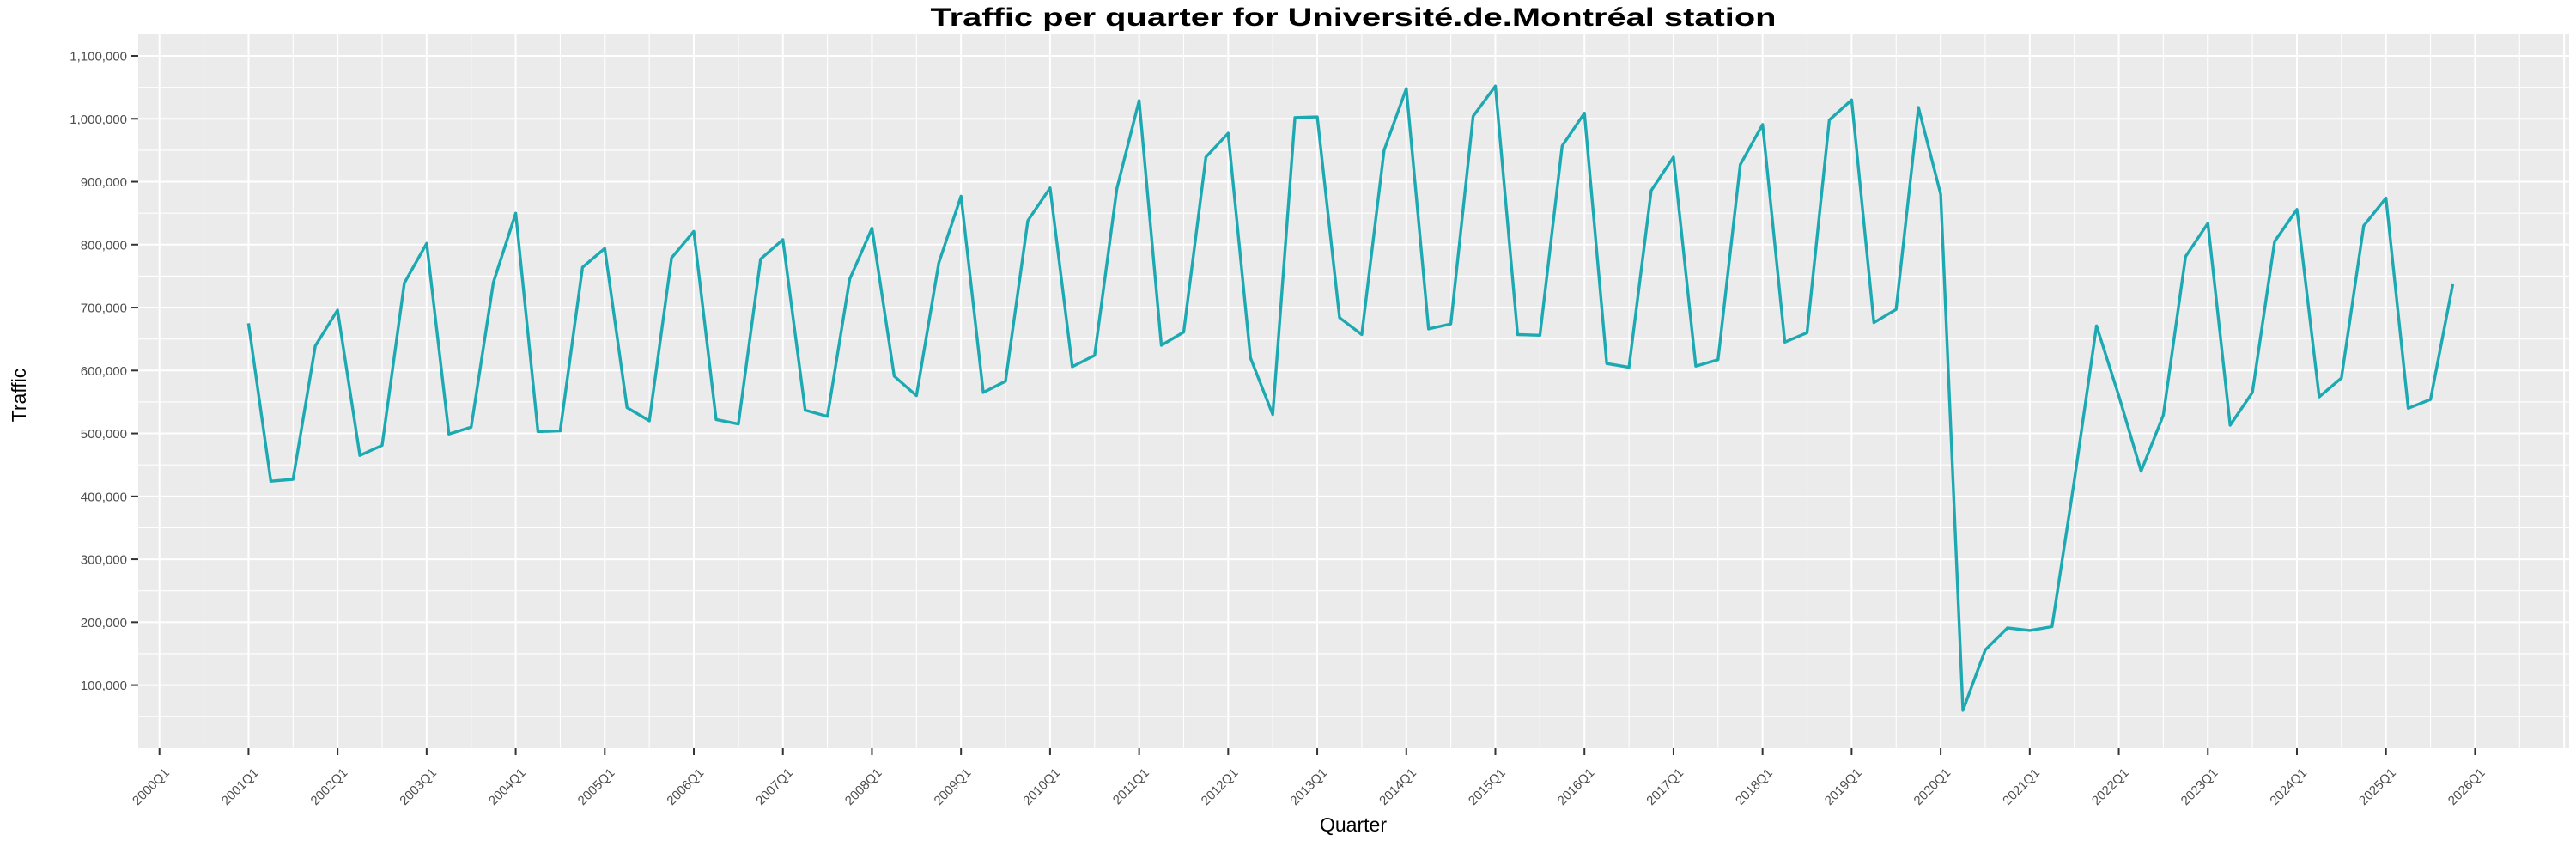  What do you see at coordinates (1932, 786) in the screenshot?
I see `x-tick-label: 2020Q1` at bounding box center [1932, 786].